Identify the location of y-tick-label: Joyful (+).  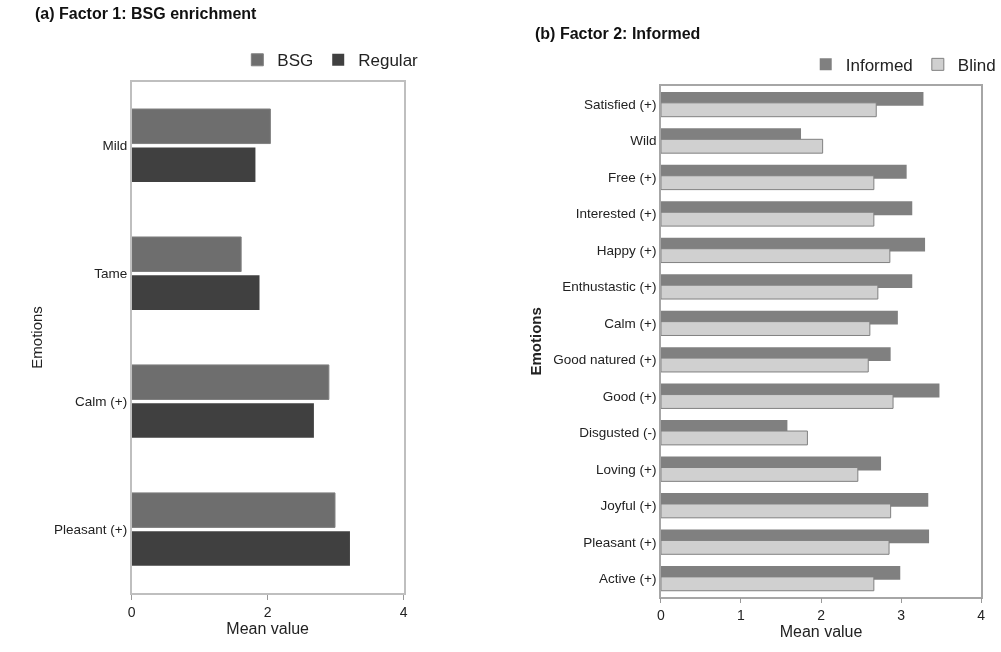
(628, 506).